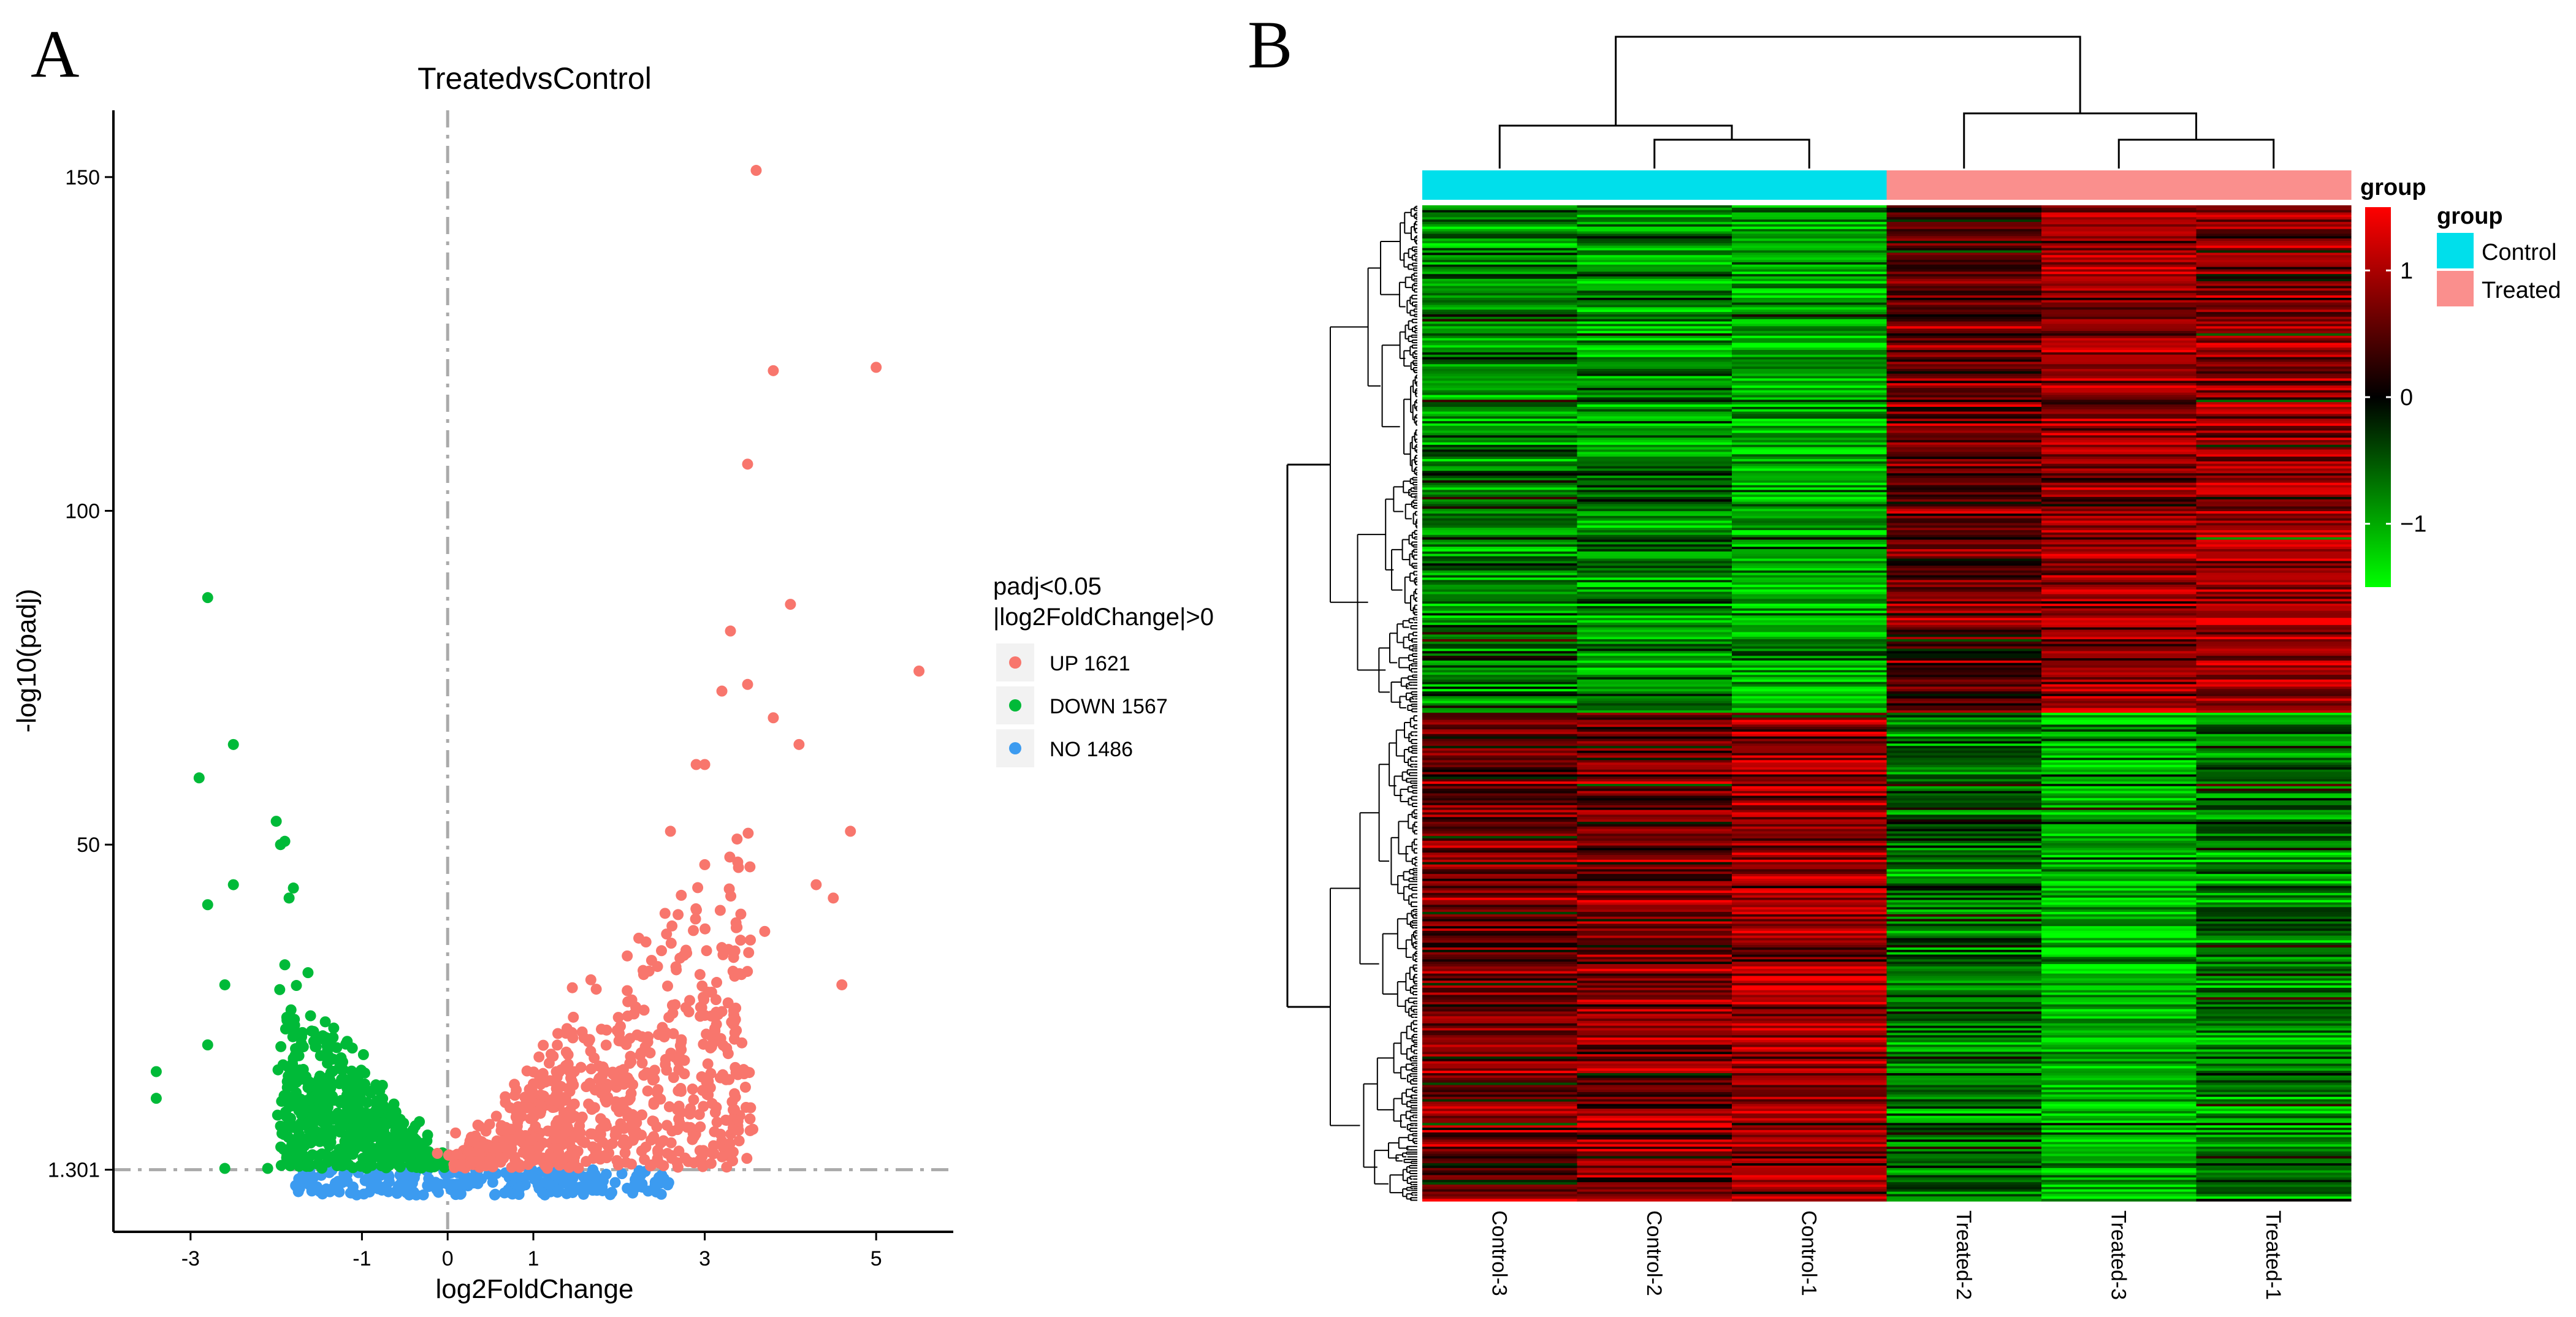 This screenshot has height=1317, width=2576. I want to click on group-bar-segment, so click(1964, 185).